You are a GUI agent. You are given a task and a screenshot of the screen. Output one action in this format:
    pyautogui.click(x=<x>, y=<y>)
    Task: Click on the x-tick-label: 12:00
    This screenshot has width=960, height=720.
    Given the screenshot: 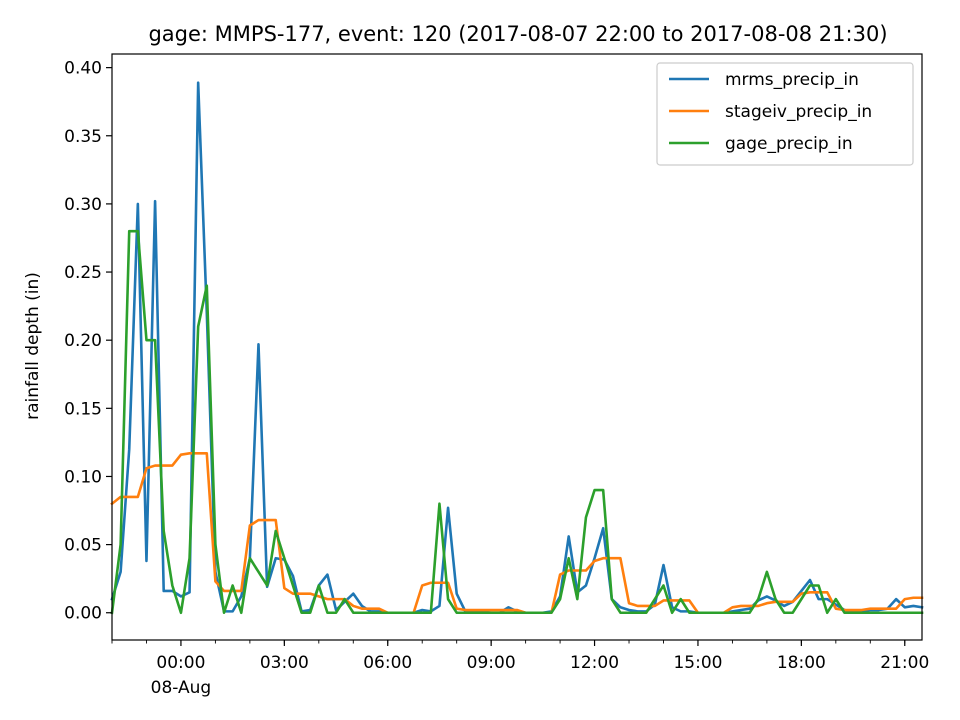 What is the action you would take?
    pyautogui.click(x=594, y=663)
    